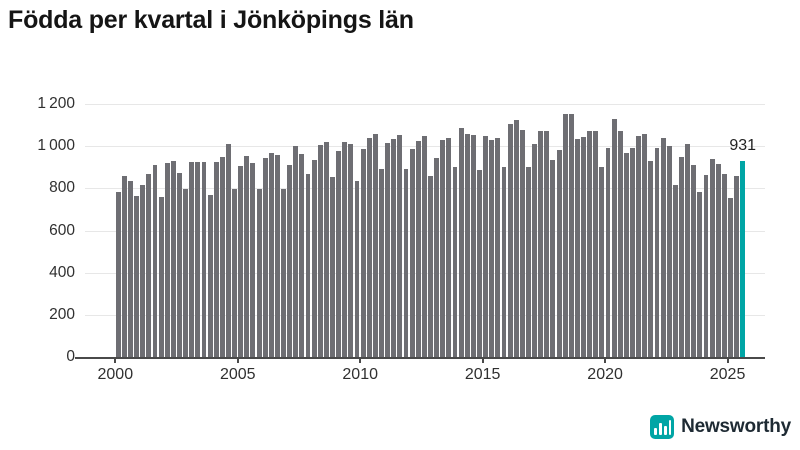  Describe the element at coordinates (605, 360) in the screenshot. I see `x-axis-tick-2020` at that location.